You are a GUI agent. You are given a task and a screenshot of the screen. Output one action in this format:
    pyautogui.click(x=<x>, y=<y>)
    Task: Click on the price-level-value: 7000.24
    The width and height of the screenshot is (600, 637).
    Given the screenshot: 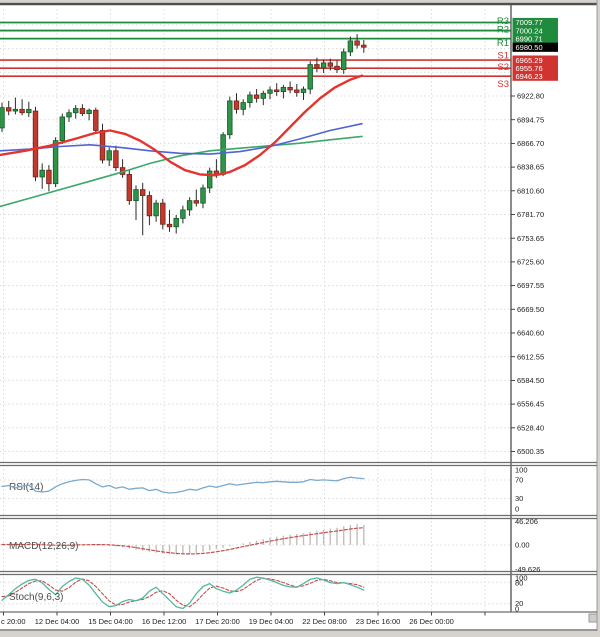 What is the action you would take?
    pyautogui.click(x=529, y=30)
    